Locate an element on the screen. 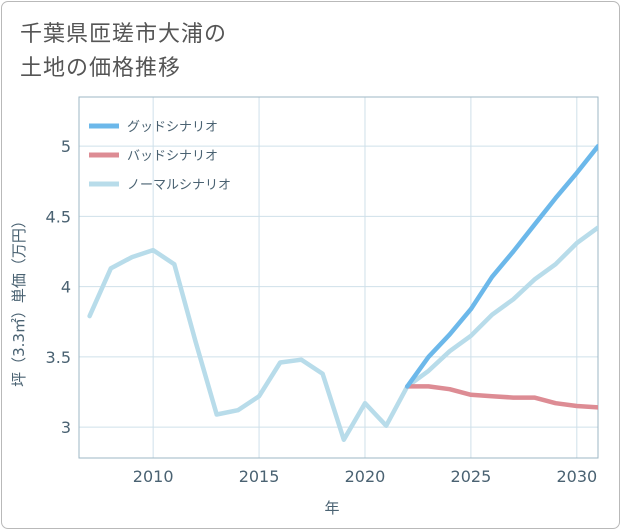 The image size is (621, 530). y-tick-label: 4.5 is located at coordinates (58, 216).